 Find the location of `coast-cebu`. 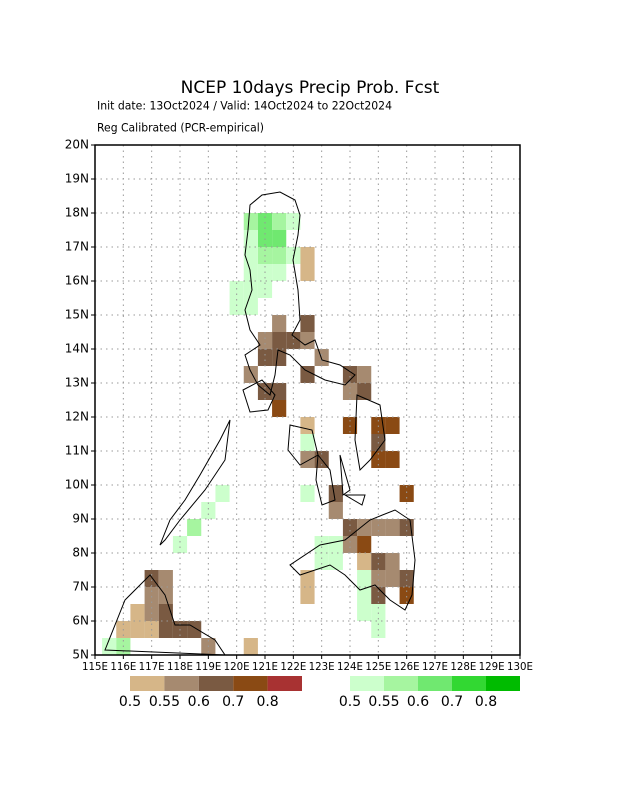

coast-cebu is located at coordinates (345, 475).